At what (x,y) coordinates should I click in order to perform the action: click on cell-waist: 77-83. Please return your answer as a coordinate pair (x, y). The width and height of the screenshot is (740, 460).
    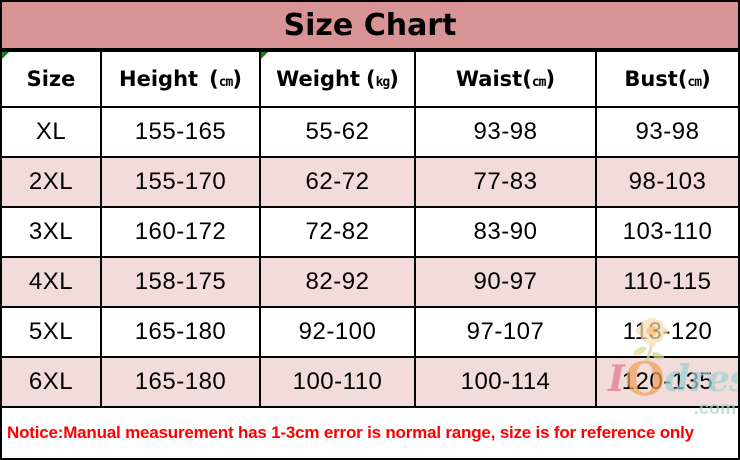
    Looking at the image, I should click on (505, 182).